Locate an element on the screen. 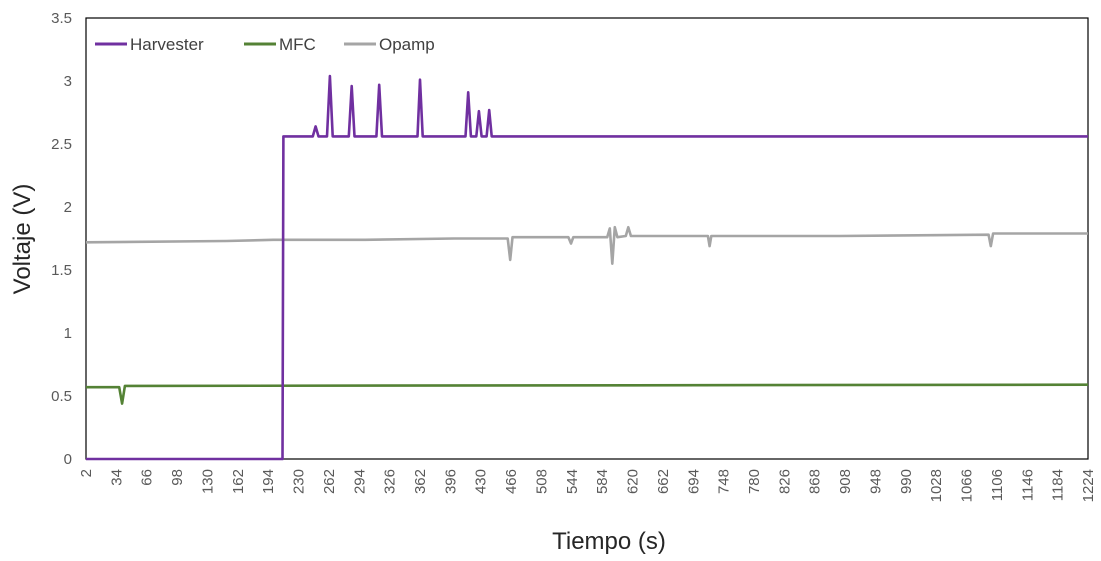 This screenshot has height=561, width=1101. y-tick-label: 1 is located at coordinates (68, 333).